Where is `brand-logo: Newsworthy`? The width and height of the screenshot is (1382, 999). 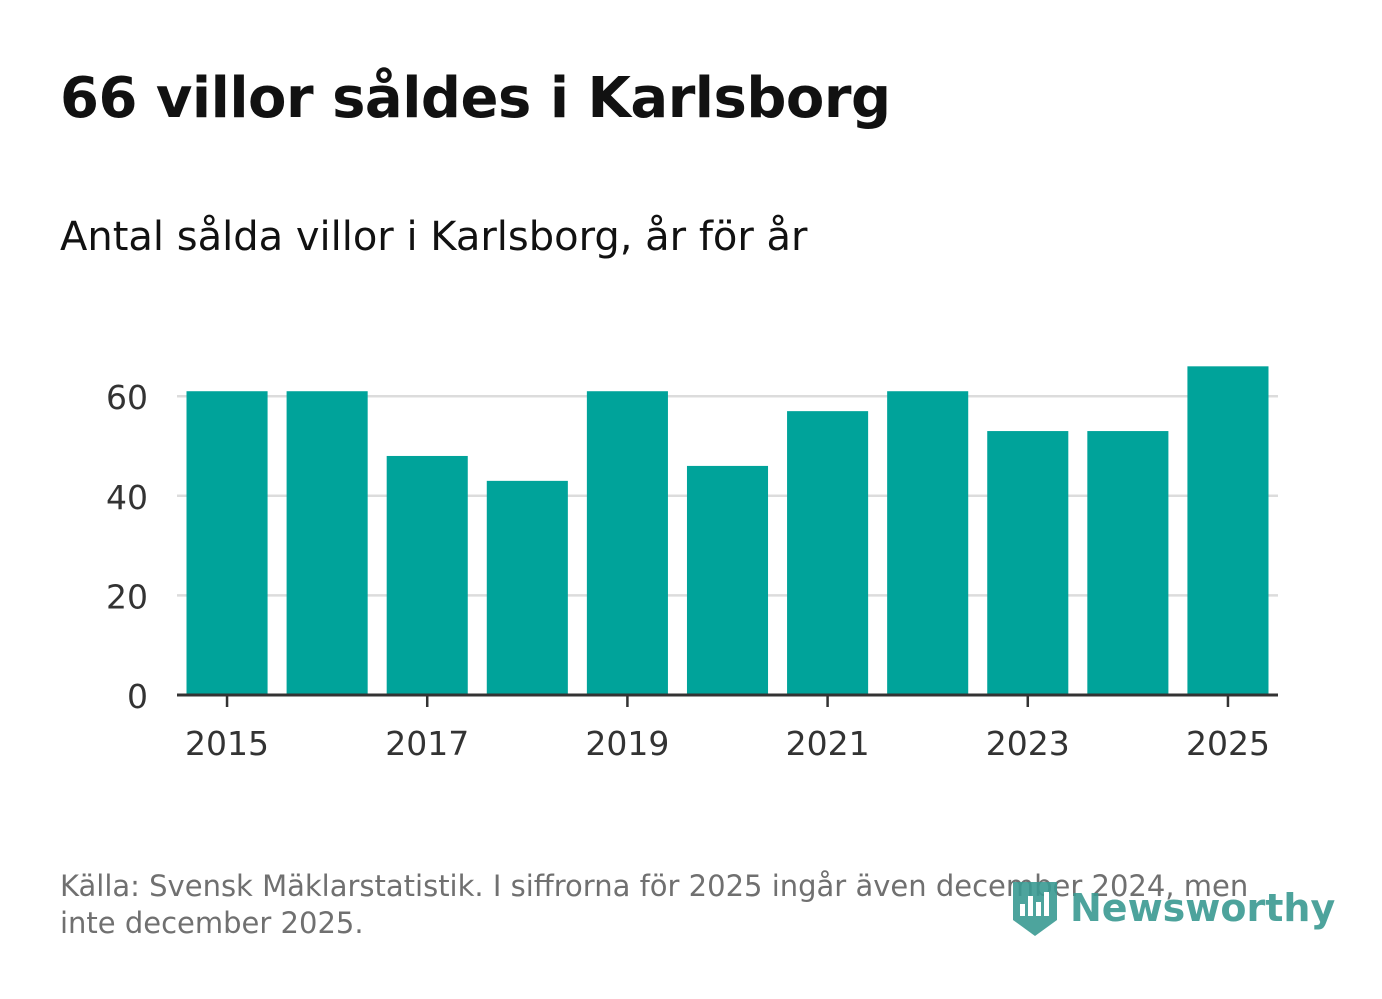 brand-logo: Newsworthy is located at coordinates (1172, 908).